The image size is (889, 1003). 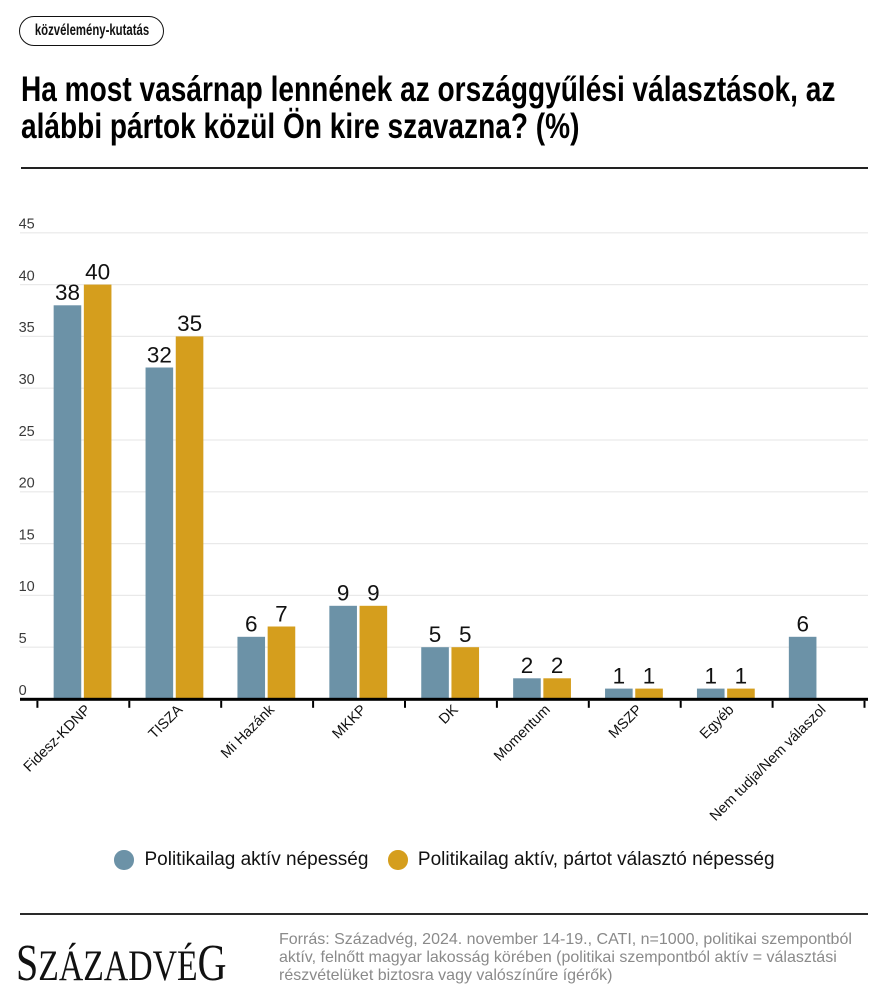 I want to click on svg-text: Mi Hazánk, so click(x=248, y=731).